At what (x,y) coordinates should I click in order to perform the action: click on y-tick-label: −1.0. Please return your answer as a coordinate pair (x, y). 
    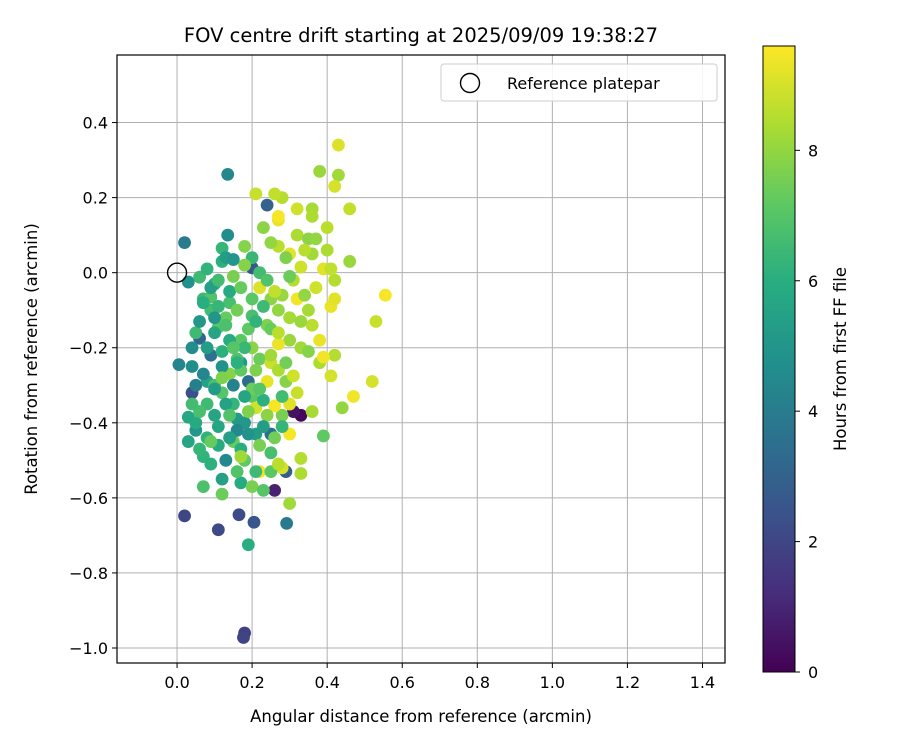
    Looking at the image, I should click on (88, 648).